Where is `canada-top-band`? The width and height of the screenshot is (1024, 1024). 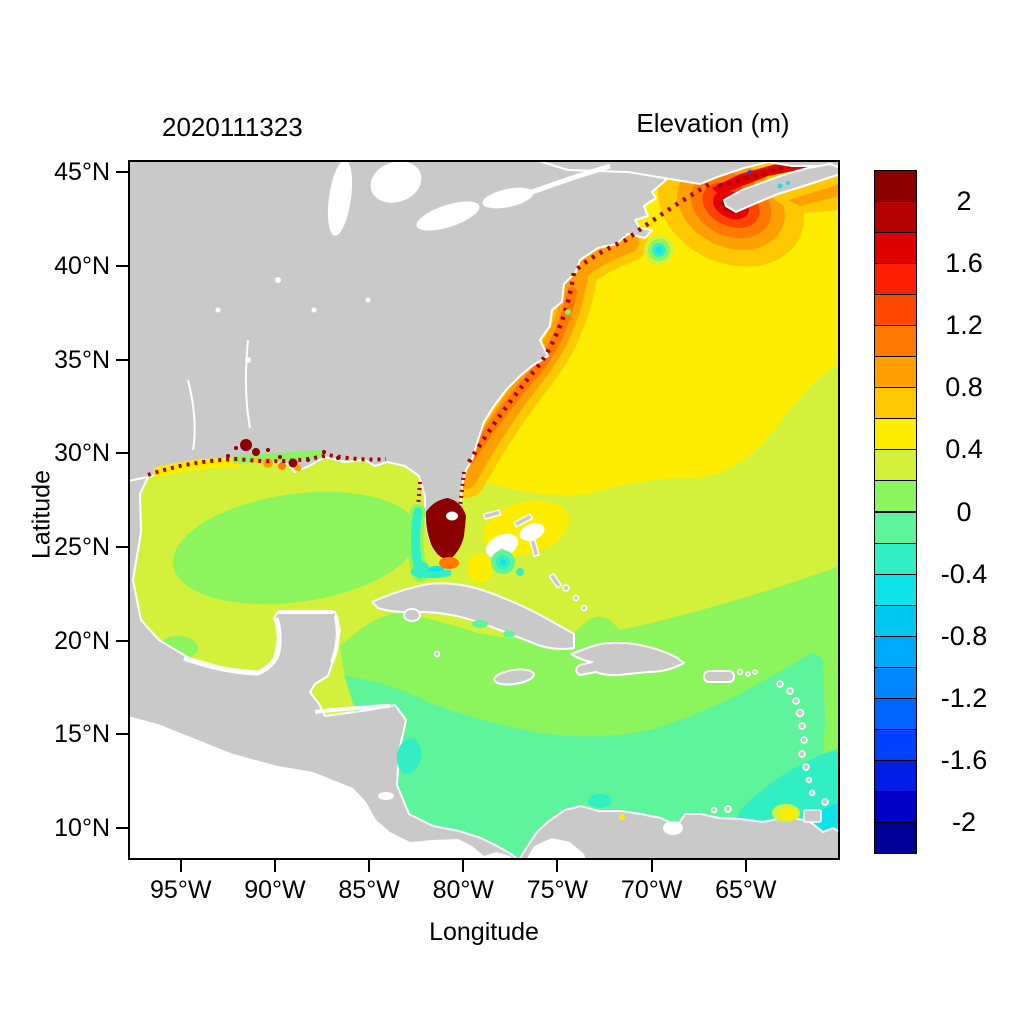
canada-top-band is located at coordinates (687, 172).